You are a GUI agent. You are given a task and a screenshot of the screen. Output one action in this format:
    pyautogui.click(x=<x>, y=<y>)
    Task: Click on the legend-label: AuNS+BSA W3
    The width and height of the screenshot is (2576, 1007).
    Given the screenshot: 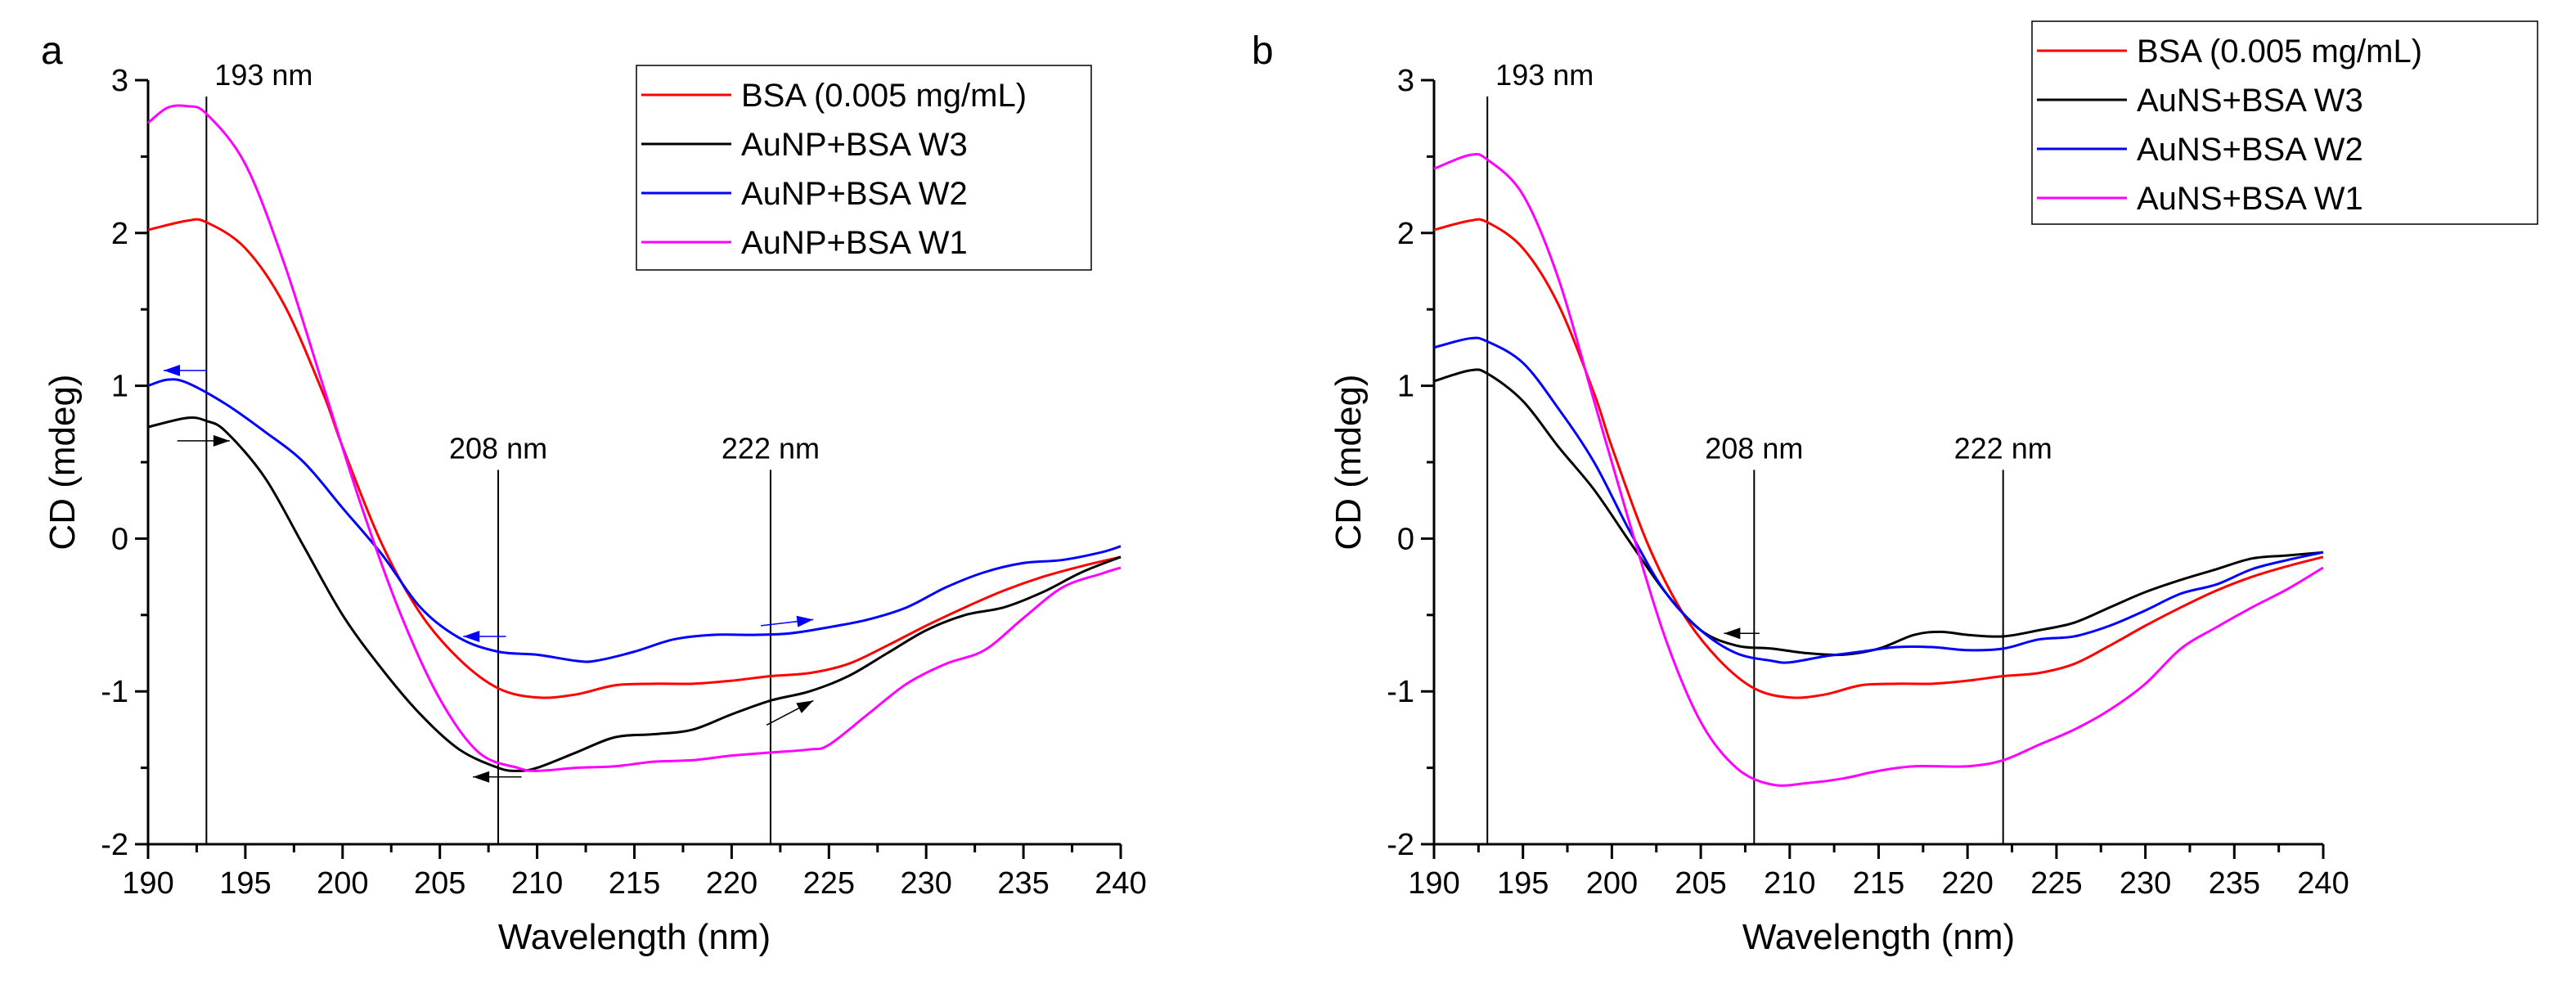 What is the action you would take?
    pyautogui.click(x=2250, y=101)
    